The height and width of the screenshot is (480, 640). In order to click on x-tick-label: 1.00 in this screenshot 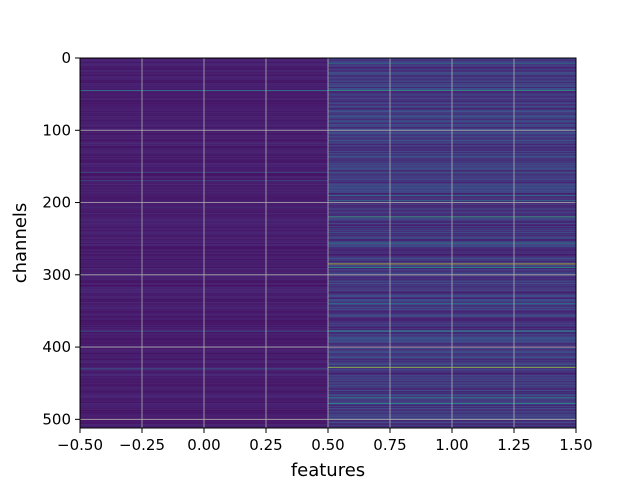, I will do `click(451, 445)`.